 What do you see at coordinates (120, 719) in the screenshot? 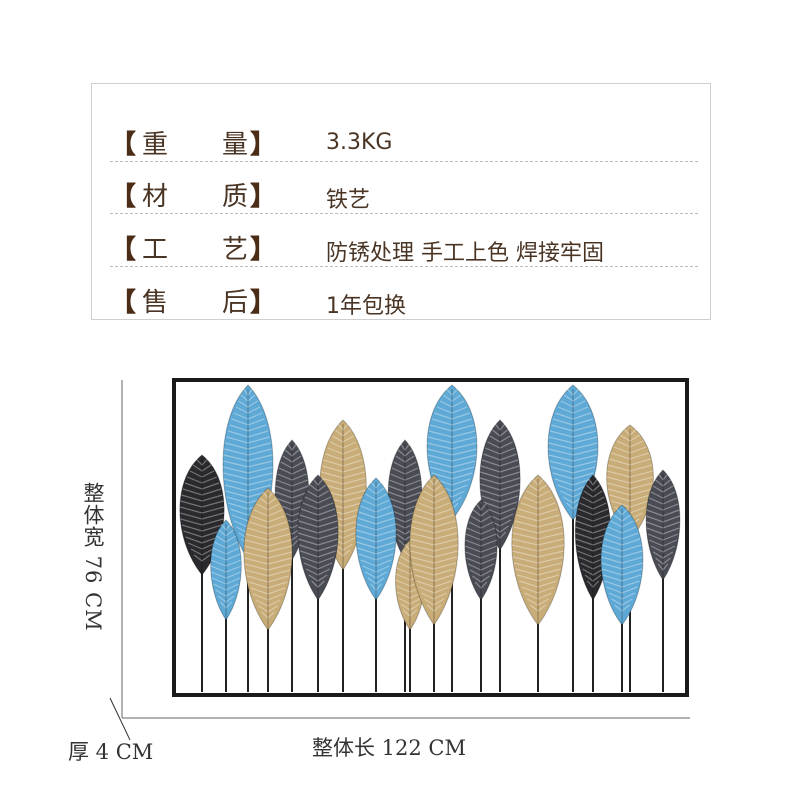
I see `thickness-dimension-line` at bounding box center [120, 719].